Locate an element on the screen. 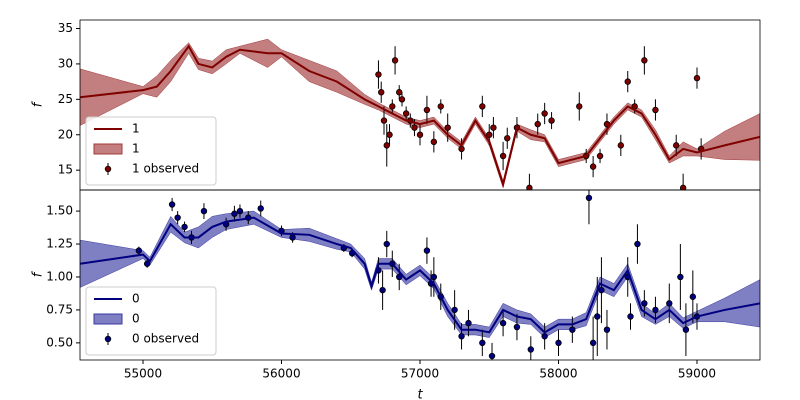 The height and width of the screenshot is (400, 800). x-tick-label: 57000 is located at coordinates (420, 374).